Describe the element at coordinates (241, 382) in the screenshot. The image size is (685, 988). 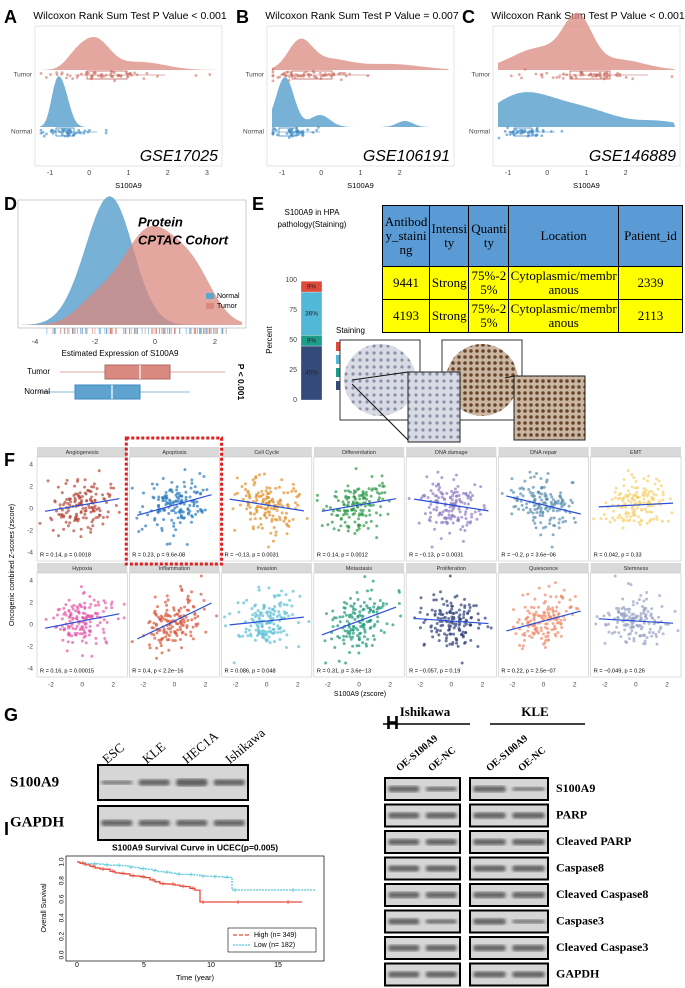
I see `p-value: P < 0.001` at that location.